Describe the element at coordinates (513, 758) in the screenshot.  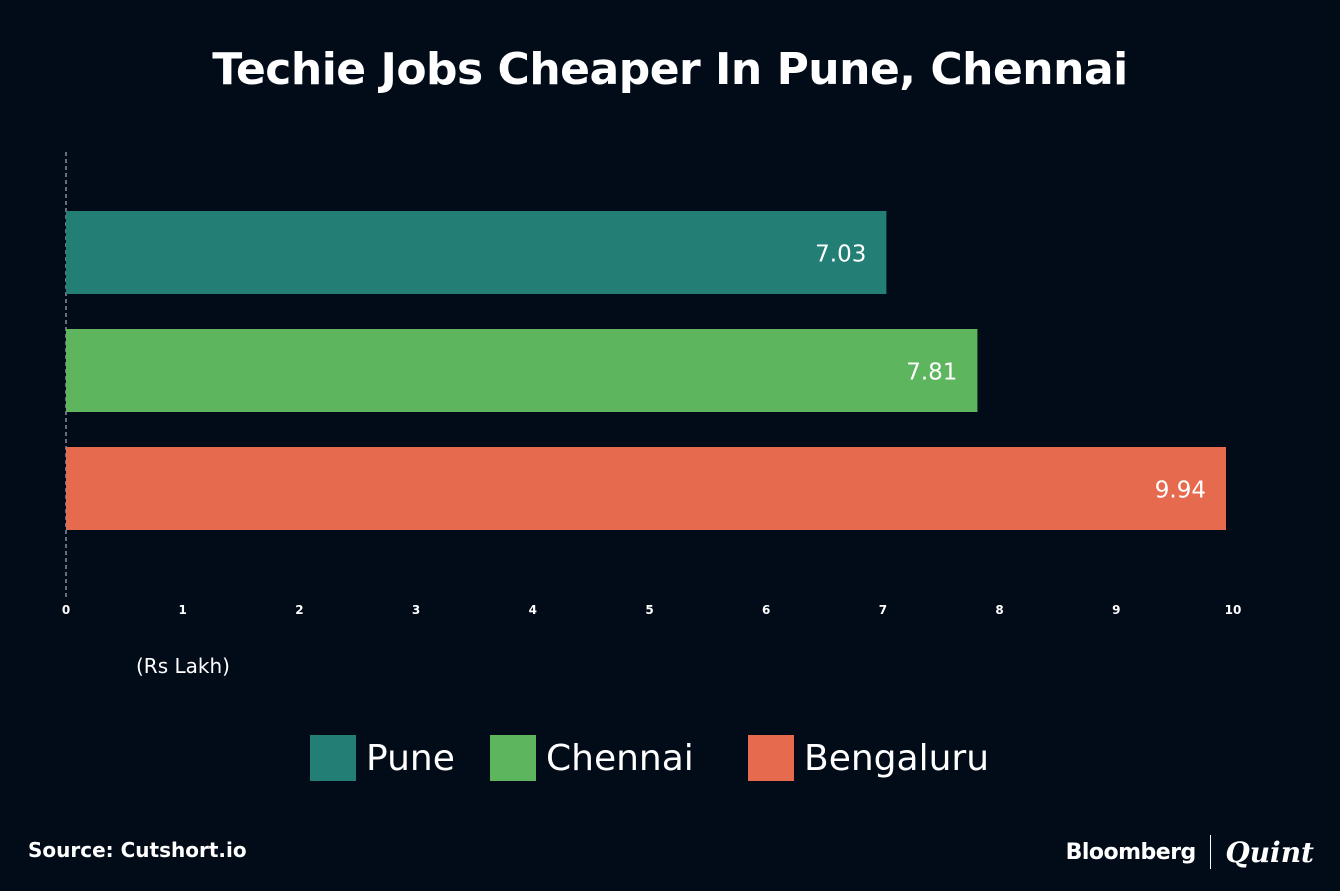
I see `legend-swatch-chennai` at that location.